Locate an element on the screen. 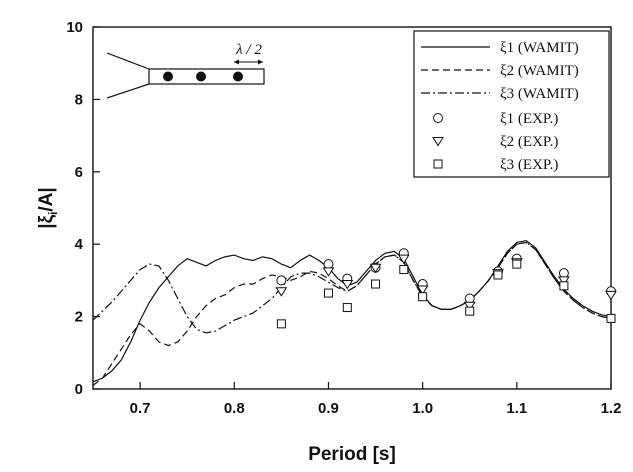 The image size is (633, 472). x-tick-label: 0.8 is located at coordinates (234, 408).